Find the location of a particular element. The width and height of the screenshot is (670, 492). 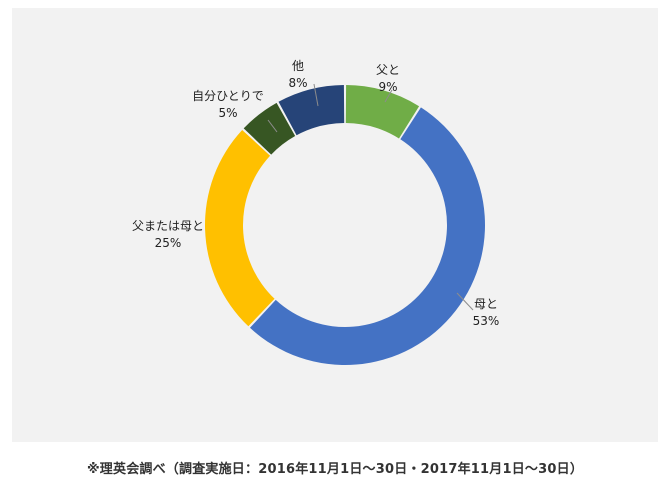

slice-value-label-1: 53% is located at coordinates (486, 321).